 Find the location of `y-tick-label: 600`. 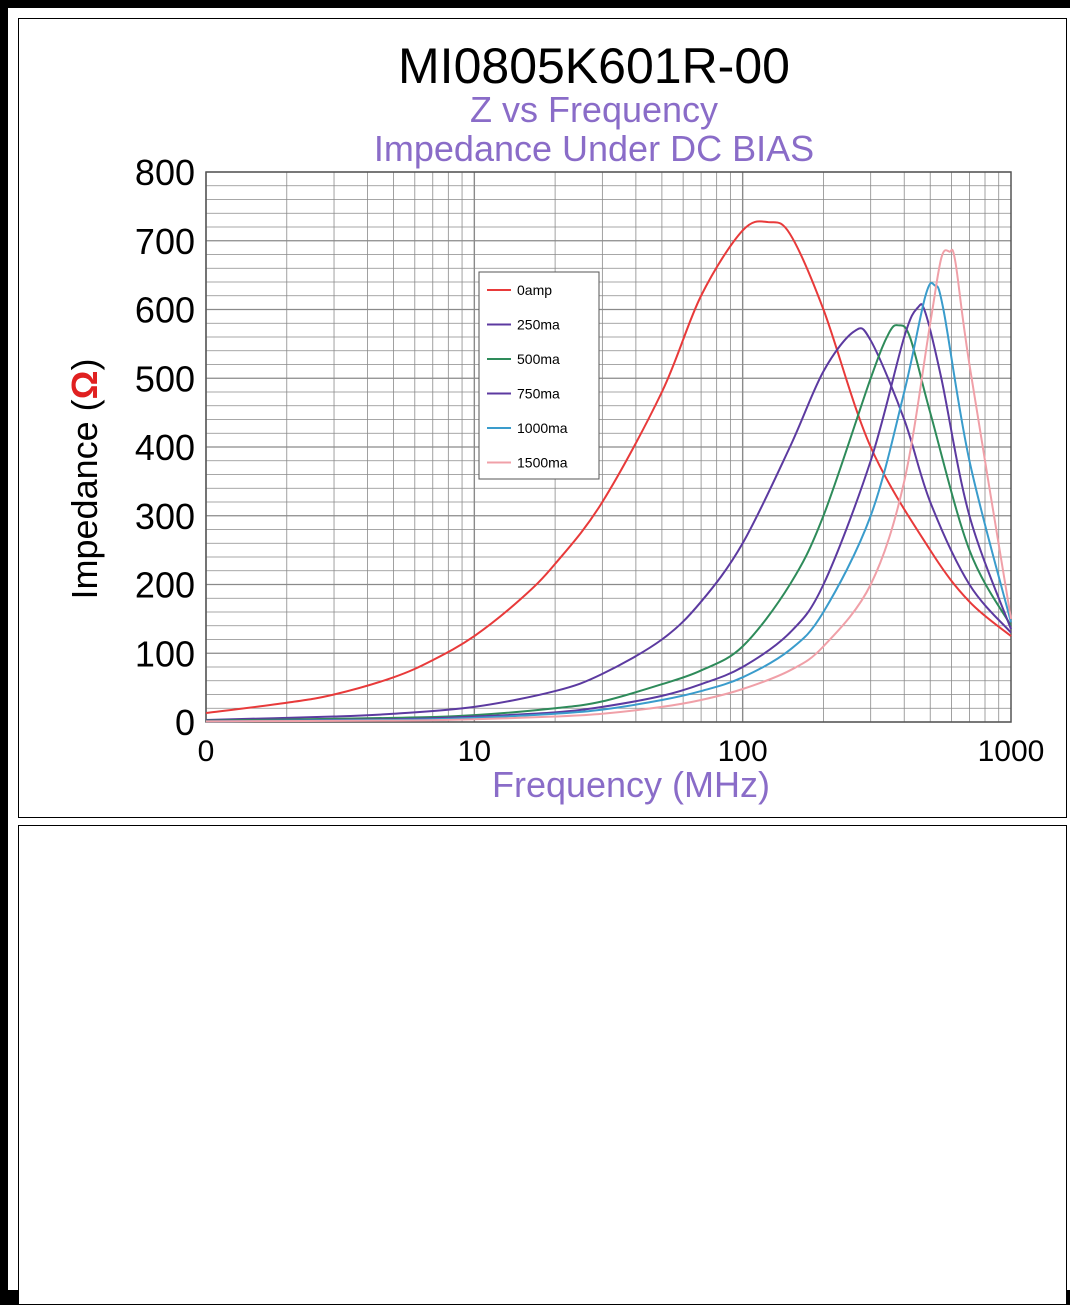

y-tick-label: 600 is located at coordinates (165, 310).